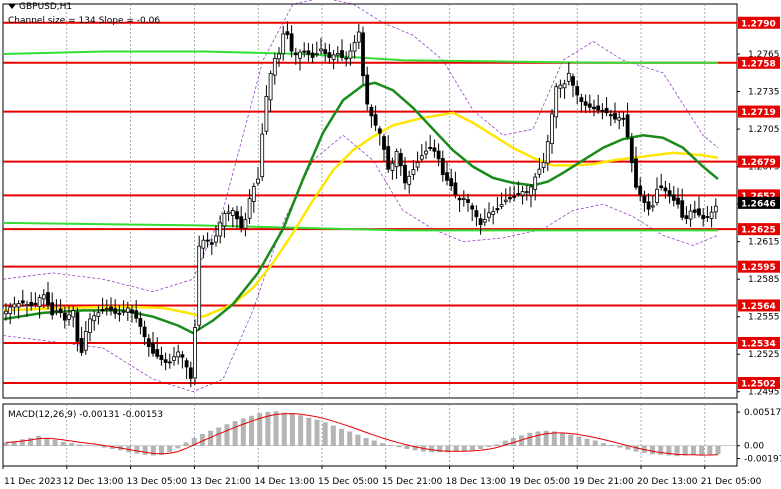 The height and width of the screenshot is (489, 781). I want to click on level-label: 1.2679, so click(758, 163).